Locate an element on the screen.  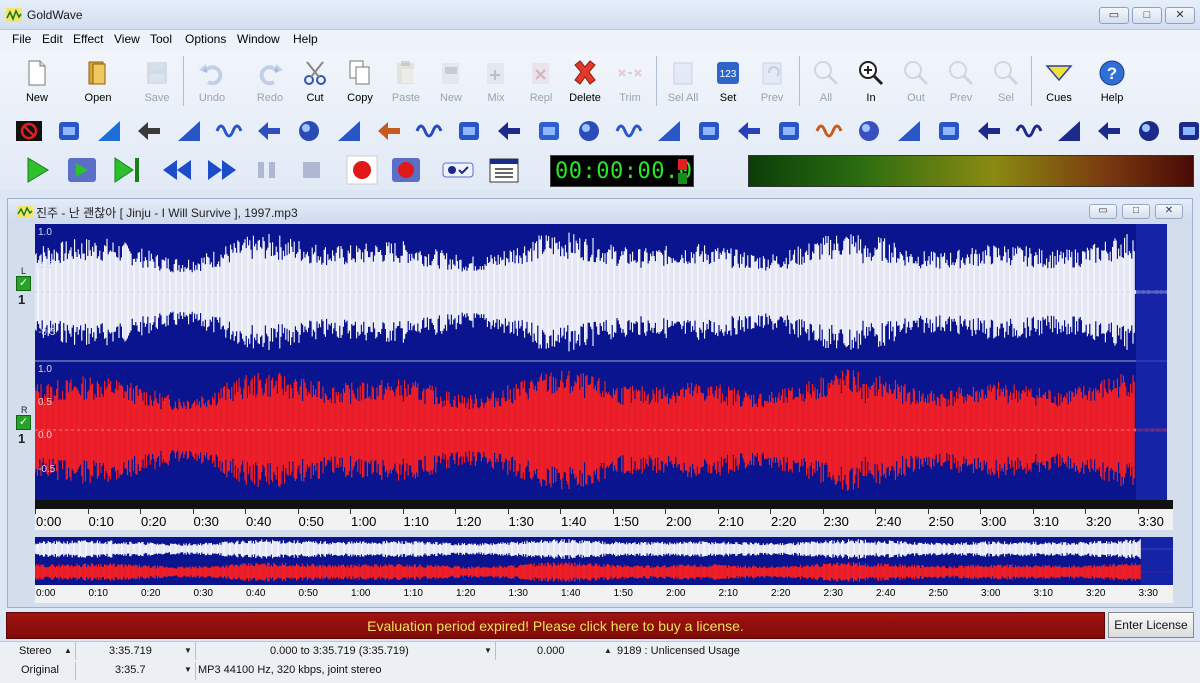
menu-file: File is located at coordinates (22, 39).